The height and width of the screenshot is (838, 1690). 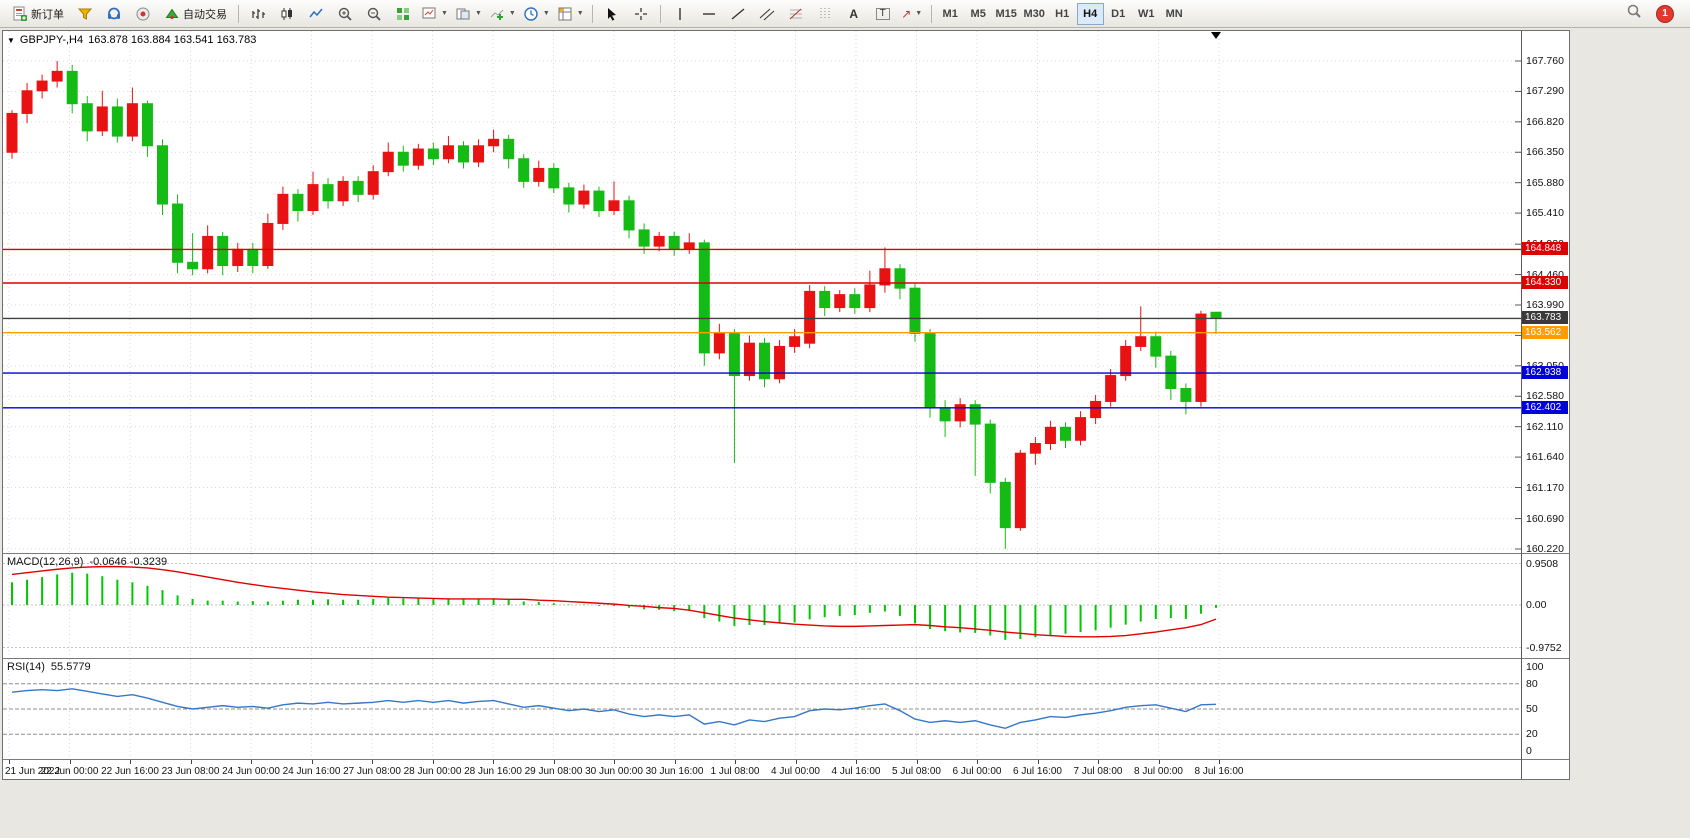 What do you see at coordinates (1545, 709) in the screenshot?
I see `rsi-axis: 100 80 50 20 0` at bounding box center [1545, 709].